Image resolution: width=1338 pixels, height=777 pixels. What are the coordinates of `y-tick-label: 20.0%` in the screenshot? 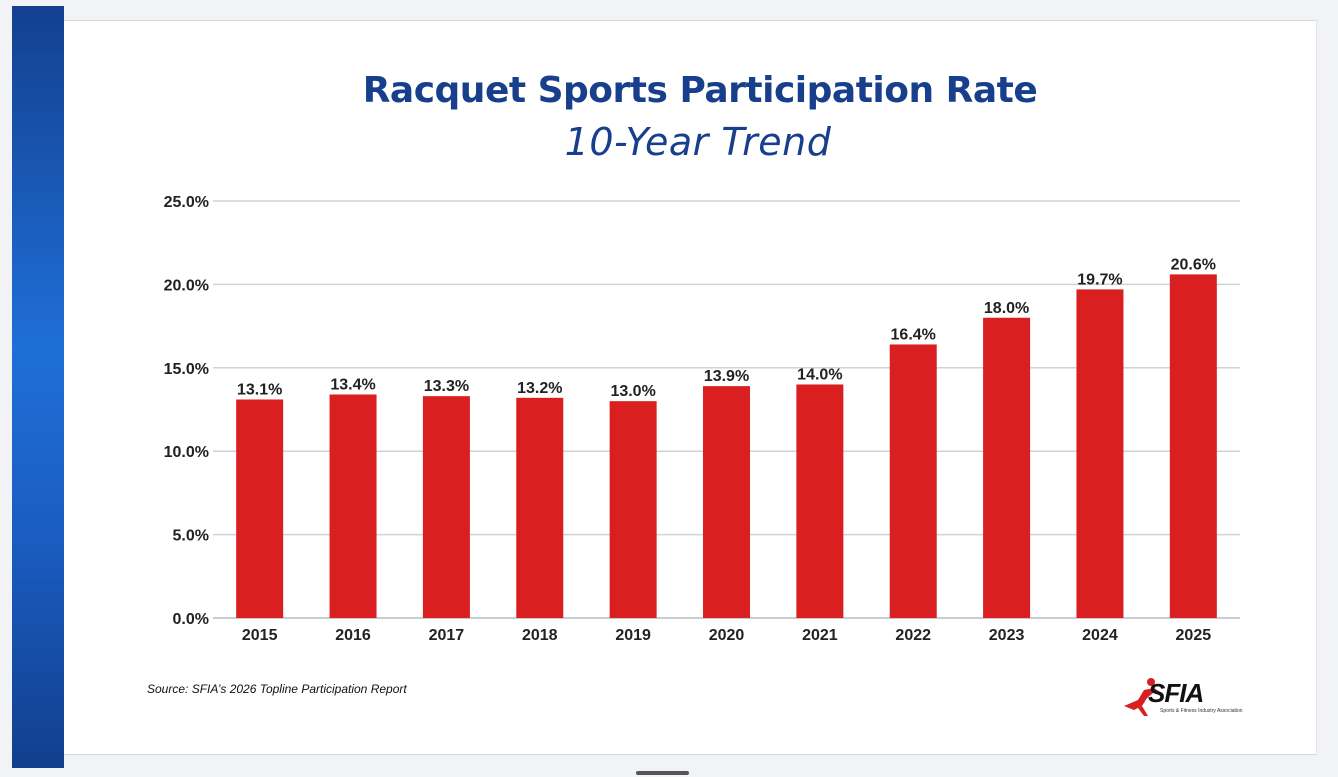 It's located at (186, 285).